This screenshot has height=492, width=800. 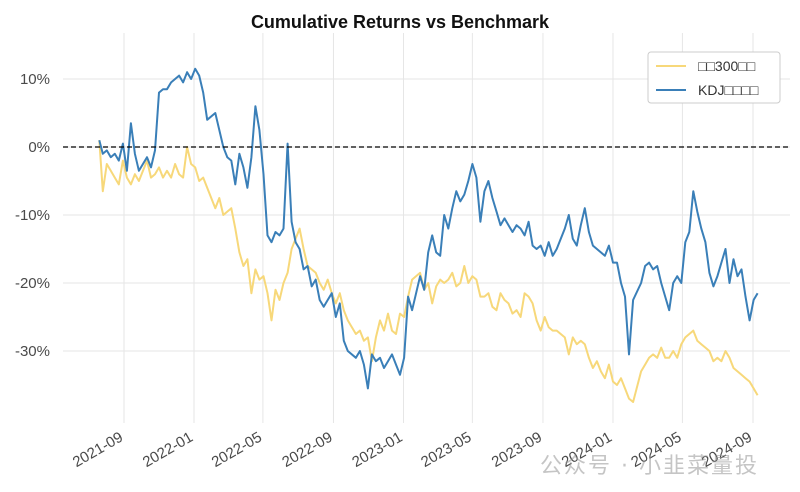 I want to click on watermark: 公众号 · 小韭菜量投, so click(x=649, y=466).